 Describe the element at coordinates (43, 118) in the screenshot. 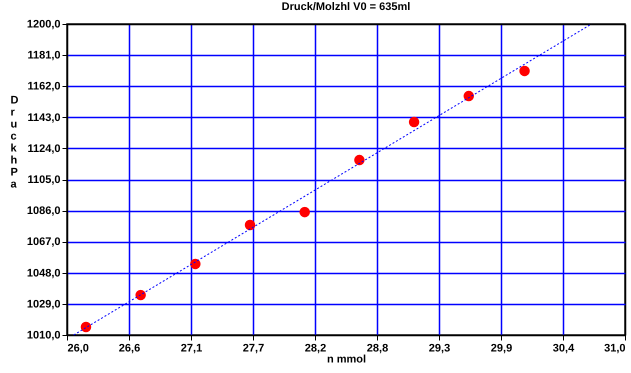

I see `y-tick-label: 1143,0` at that location.